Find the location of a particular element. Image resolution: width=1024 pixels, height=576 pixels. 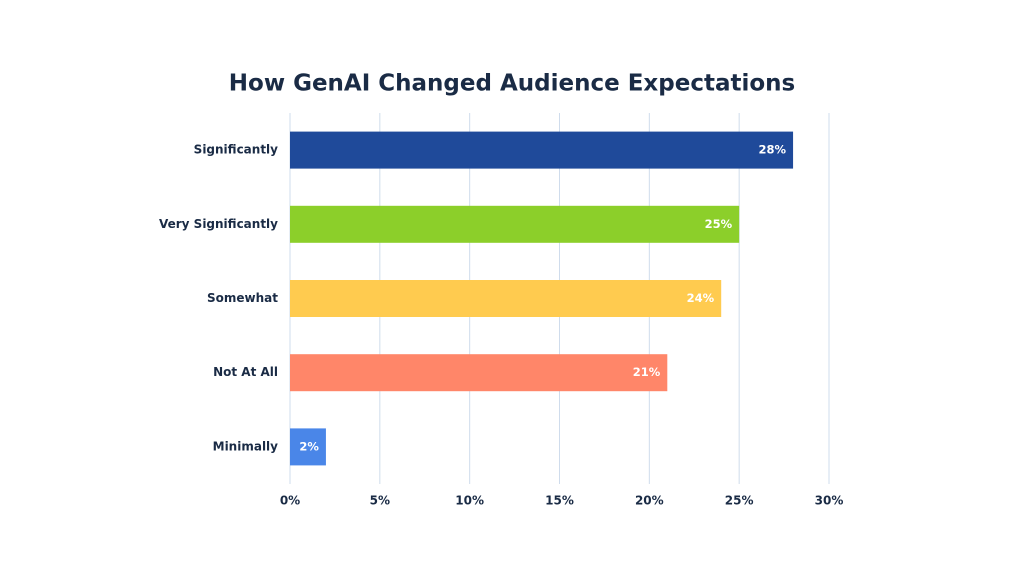

value-label: 25% is located at coordinates (719, 224).